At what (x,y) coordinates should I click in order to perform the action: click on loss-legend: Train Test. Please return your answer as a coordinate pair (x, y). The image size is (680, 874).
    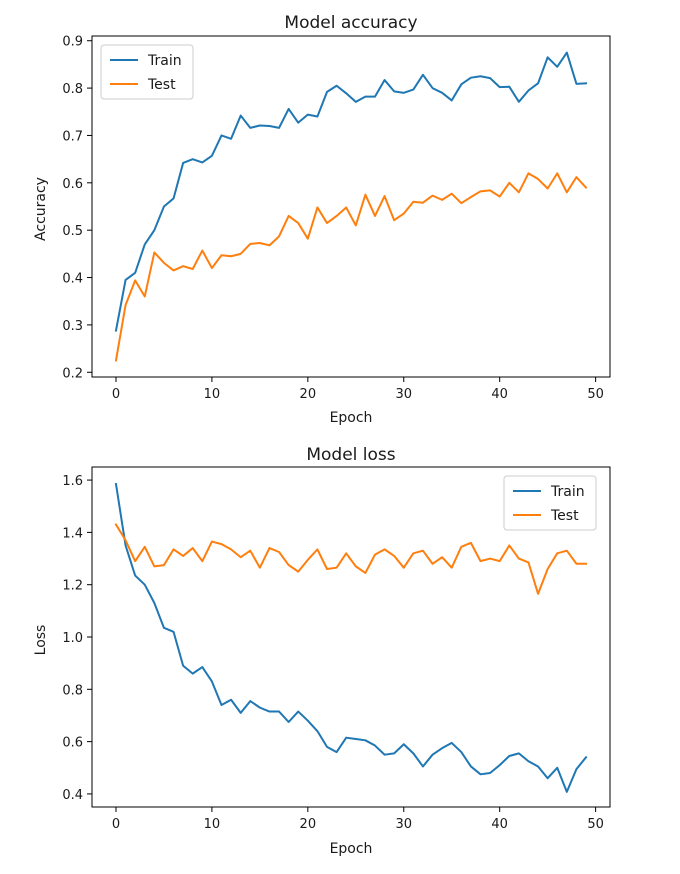
    Looking at the image, I should click on (550, 503).